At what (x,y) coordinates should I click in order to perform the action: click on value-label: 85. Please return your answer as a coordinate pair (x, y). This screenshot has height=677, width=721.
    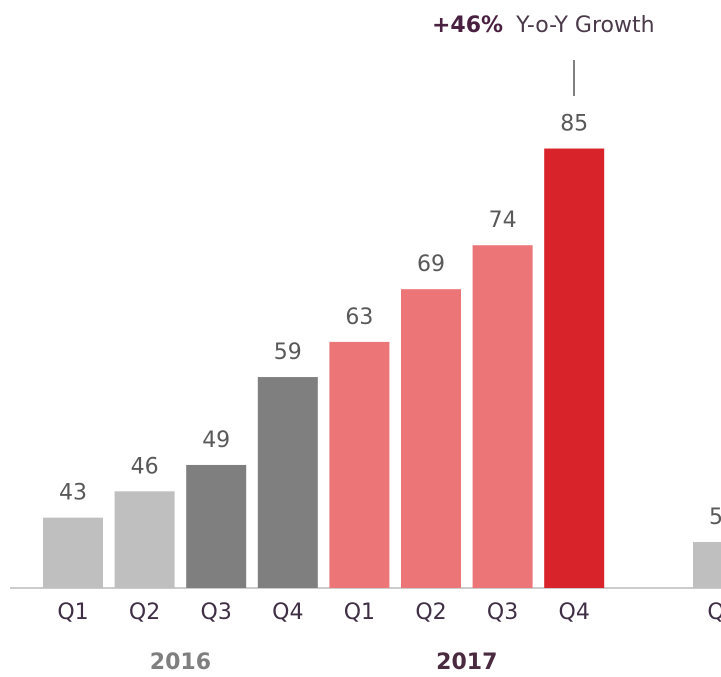
    Looking at the image, I should click on (574, 124).